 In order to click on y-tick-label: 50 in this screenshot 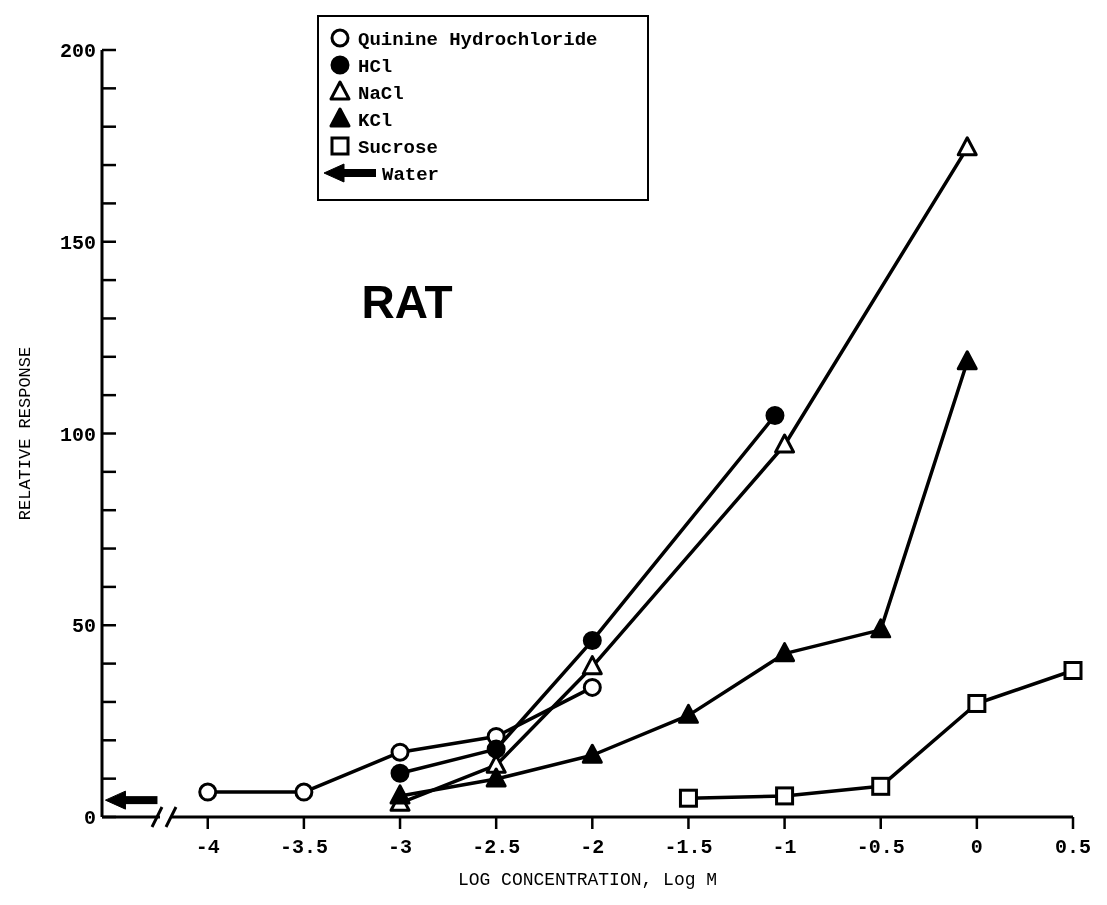, I will do `click(83, 627)`.